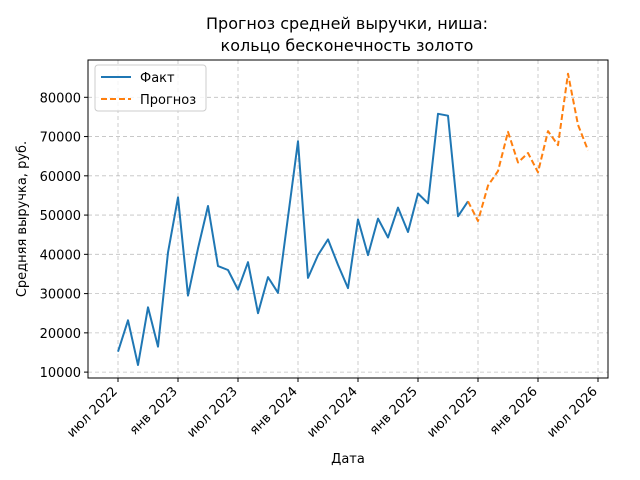  Describe the element at coordinates (60, 98) in the screenshot. I see `y-tick-label: 80000` at that location.